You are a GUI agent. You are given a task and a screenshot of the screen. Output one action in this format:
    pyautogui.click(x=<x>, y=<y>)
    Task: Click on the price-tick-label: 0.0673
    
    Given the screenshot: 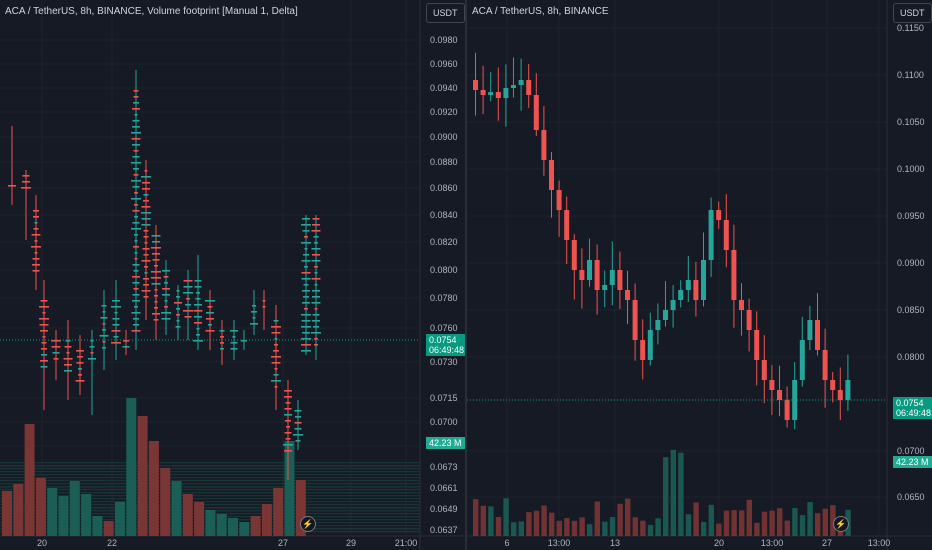 What is the action you would take?
    pyautogui.click(x=444, y=467)
    